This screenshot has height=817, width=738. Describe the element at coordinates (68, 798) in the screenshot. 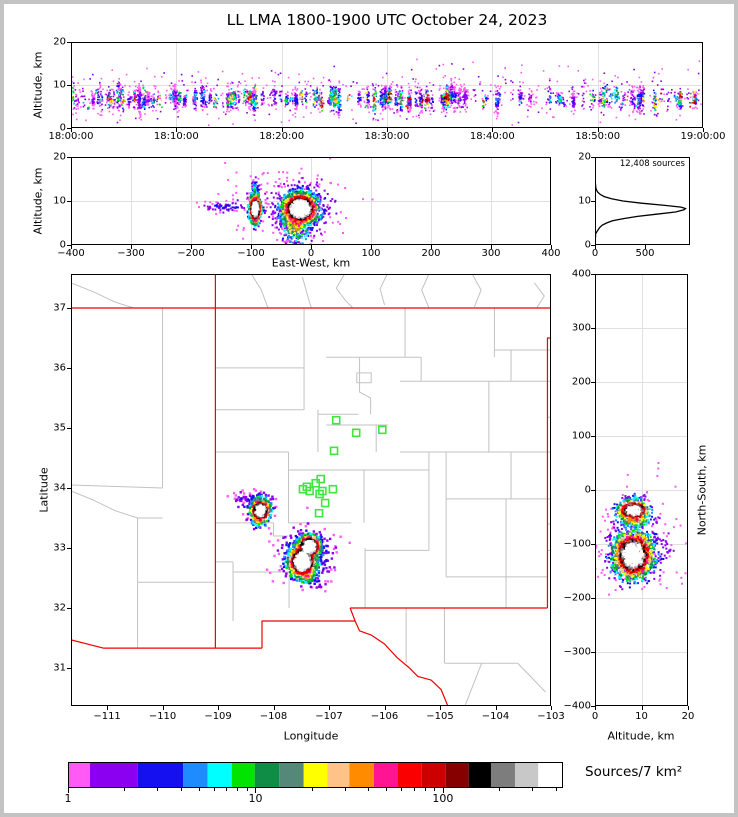

I see `colorbar-tick-label: 1` at that location.